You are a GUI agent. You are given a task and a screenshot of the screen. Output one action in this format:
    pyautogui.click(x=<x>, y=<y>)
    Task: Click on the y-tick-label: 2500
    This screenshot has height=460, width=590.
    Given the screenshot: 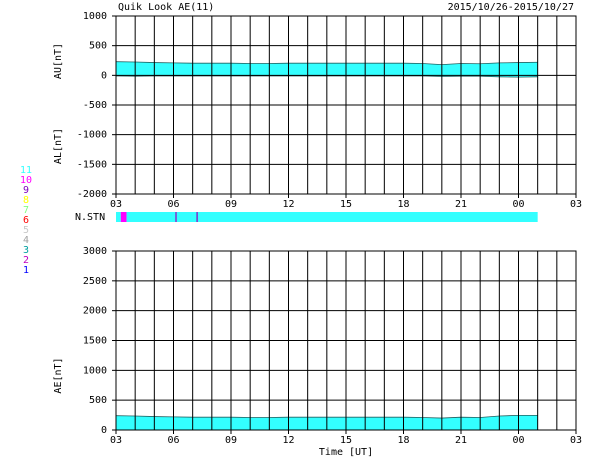 What is the action you would take?
    pyautogui.click(x=95, y=281)
    